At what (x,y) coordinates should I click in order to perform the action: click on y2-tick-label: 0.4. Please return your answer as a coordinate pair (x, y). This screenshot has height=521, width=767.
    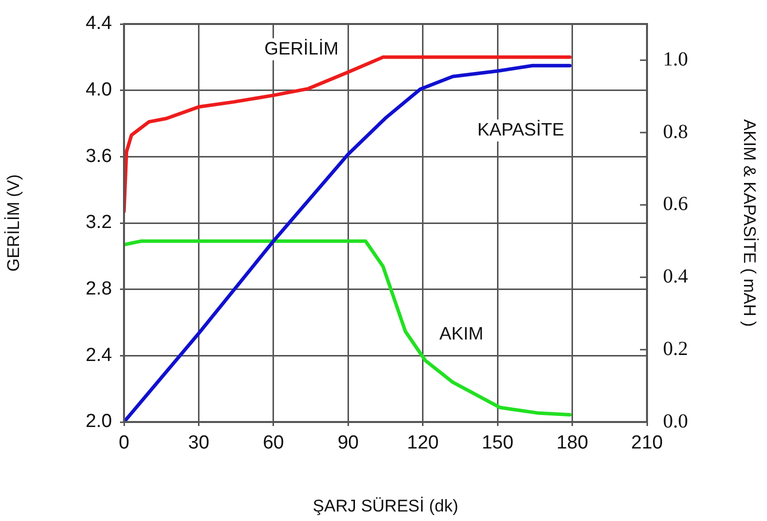
    Looking at the image, I should click on (675, 277).